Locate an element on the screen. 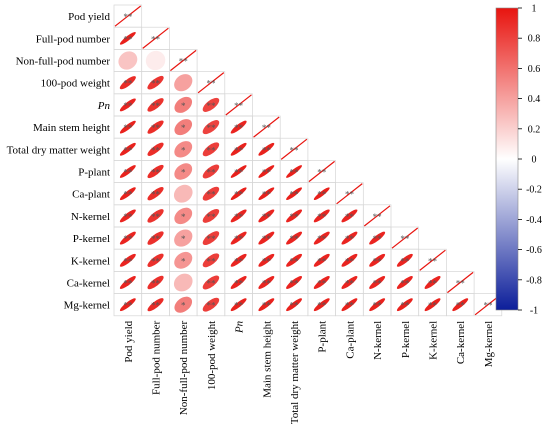  row-label: Main stem height is located at coordinates (71, 128).